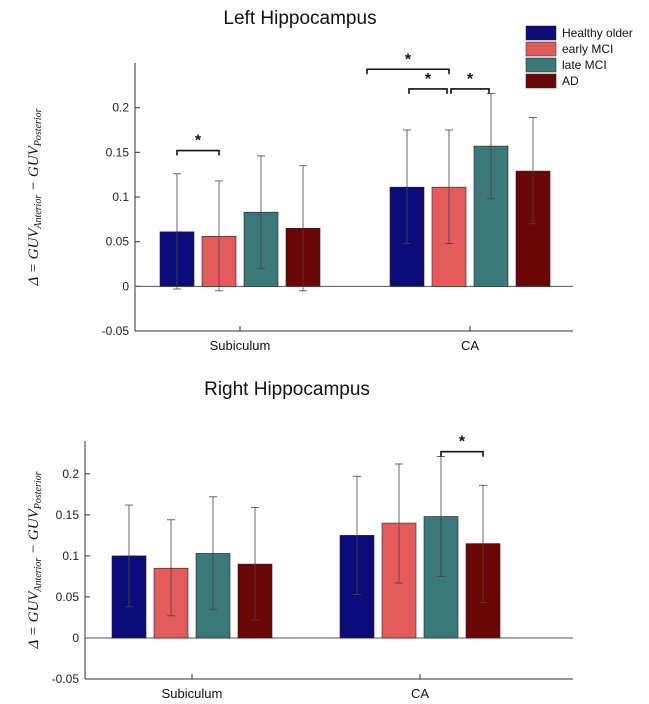 This screenshot has height=704, width=649. Describe the element at coordinates (287, 389) in the screenshot. I see `chart-title: Right Hippocampus` at that location.